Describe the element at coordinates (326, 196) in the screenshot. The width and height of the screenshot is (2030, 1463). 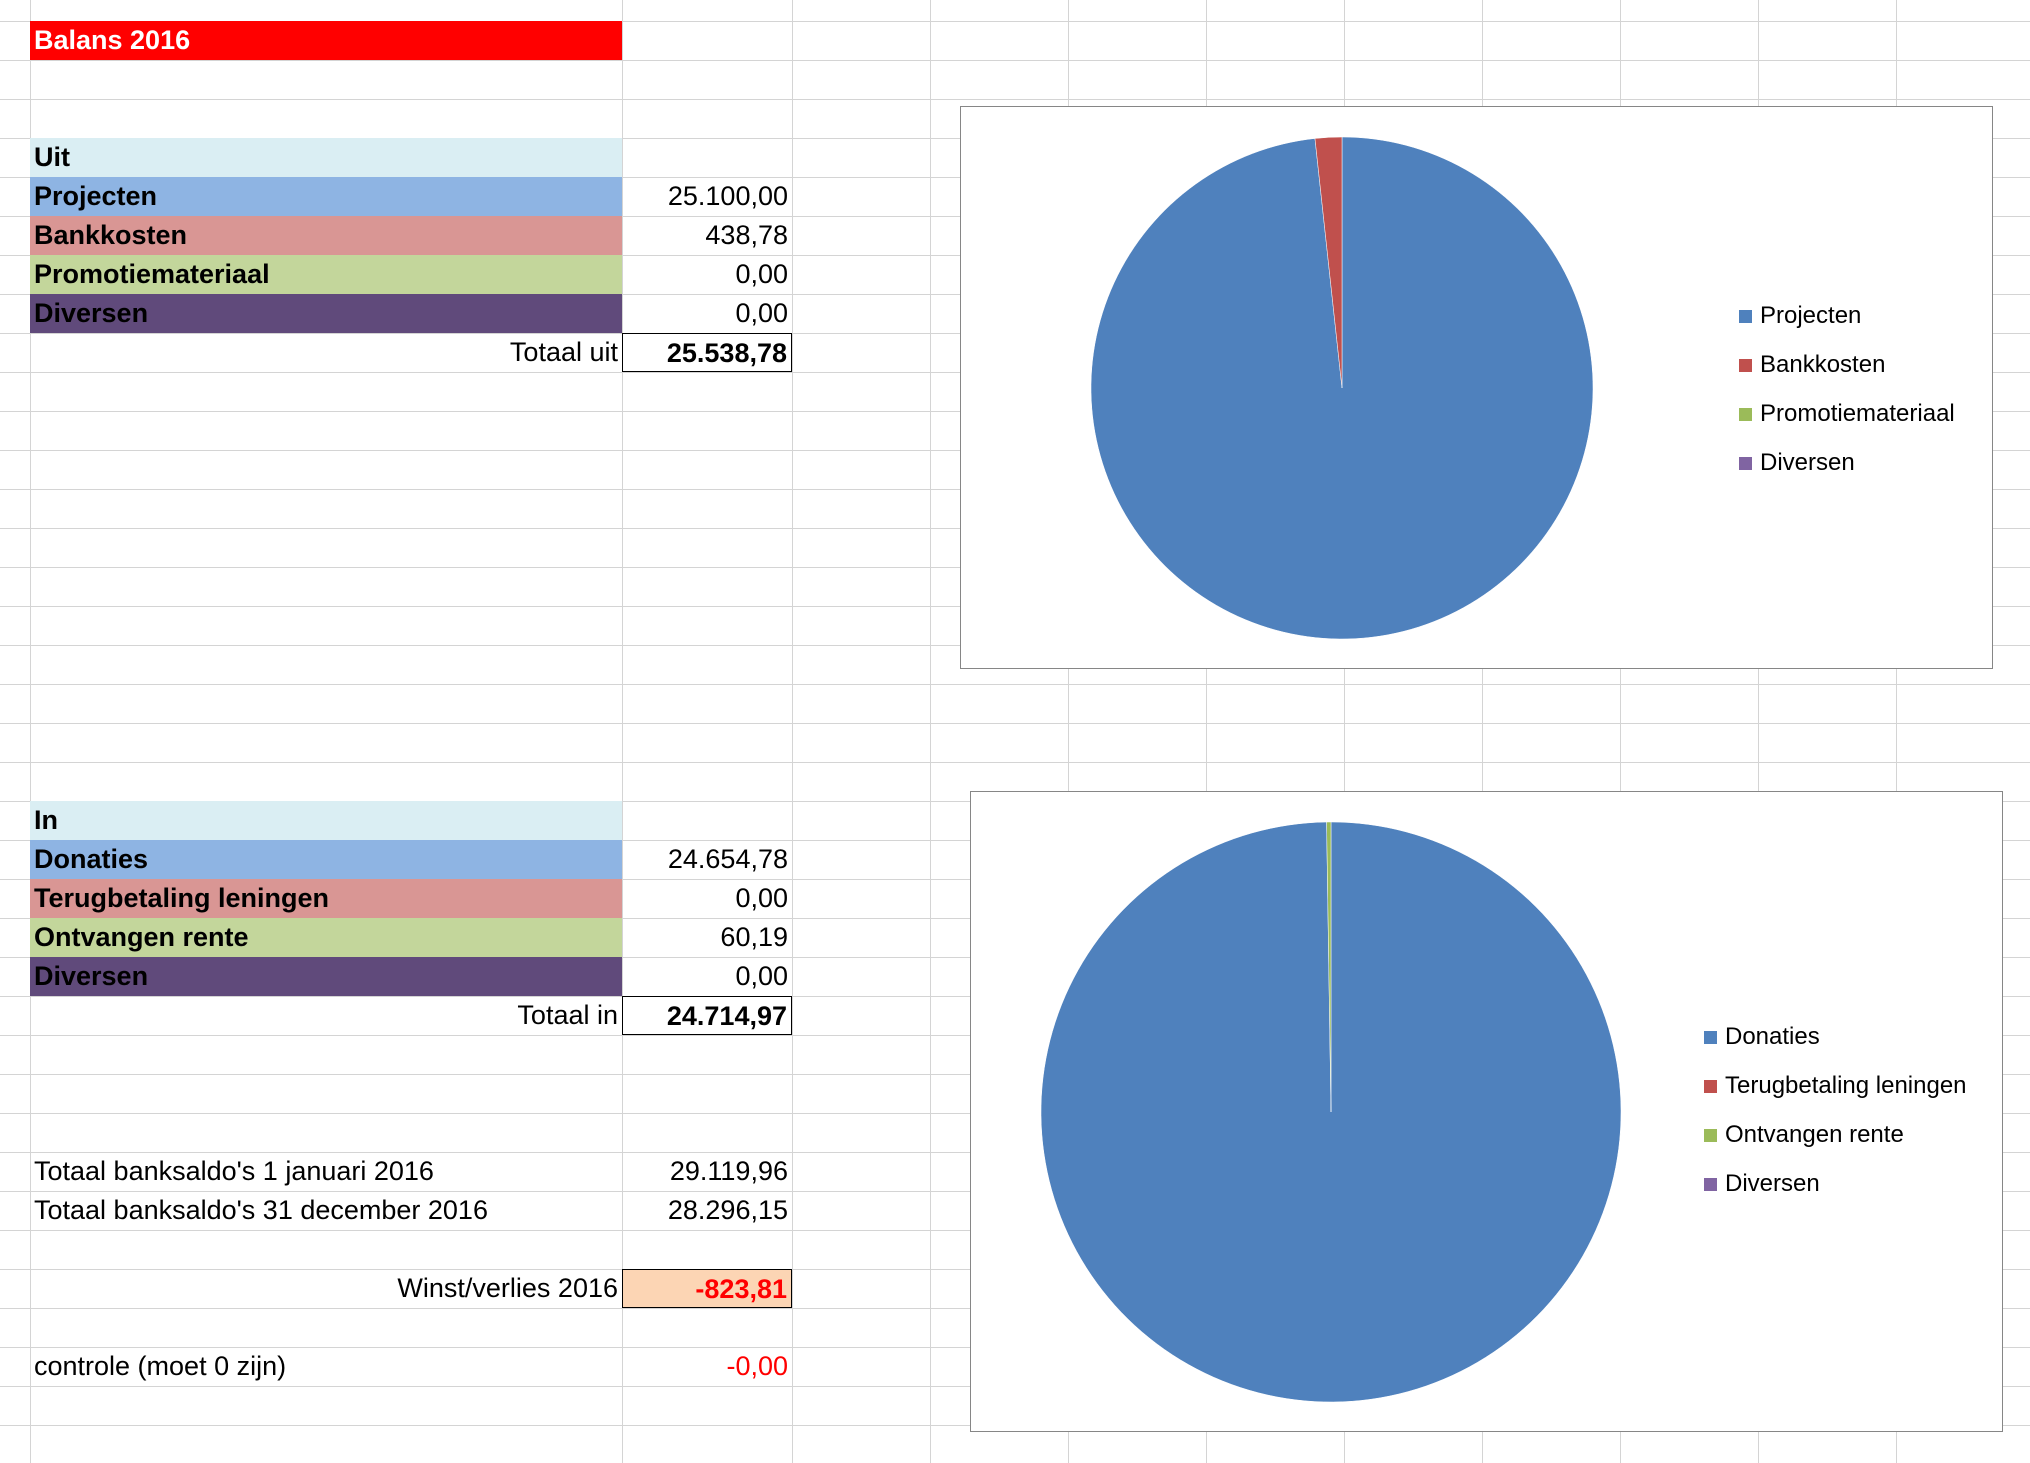
I see `uit-row-label: Projecten` at that location.